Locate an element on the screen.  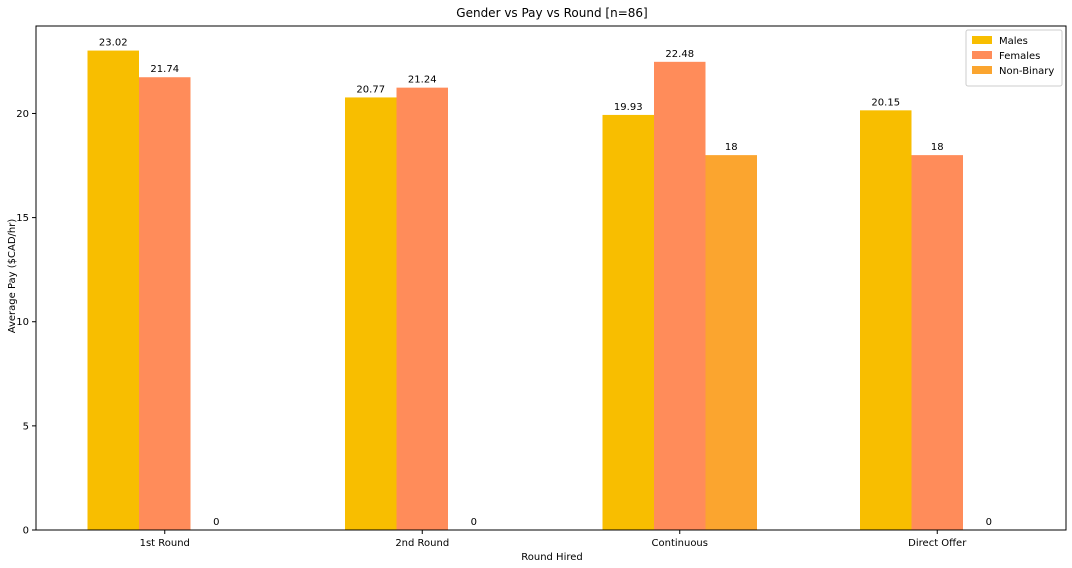
x-tick-label: Continuous is located at coordinates (680, 543).